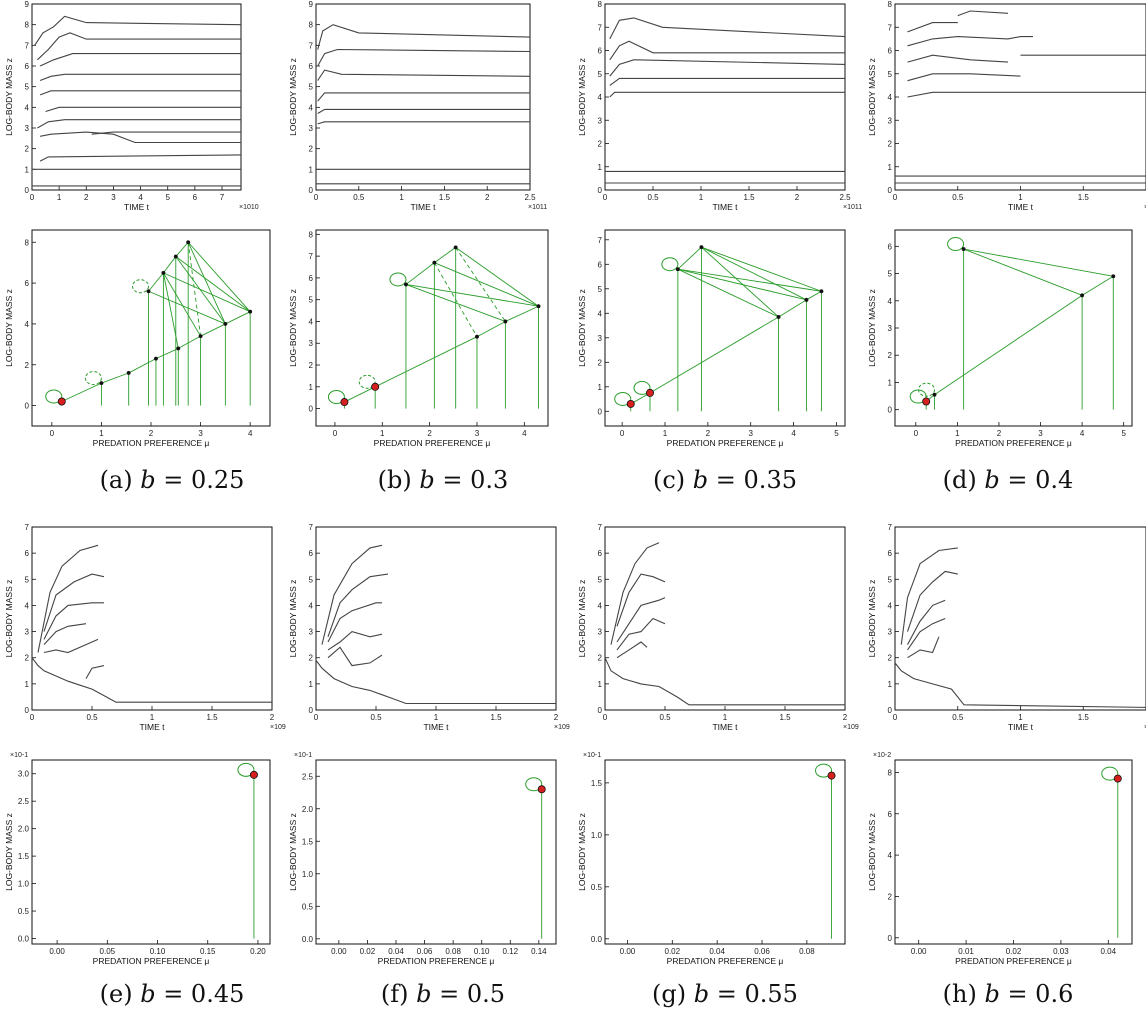 This screenshot has width=1146, height=1019. Describe the element at coordinates (24, 911) in the screenshot. I see `y-tick-label: 0.5` at that location.